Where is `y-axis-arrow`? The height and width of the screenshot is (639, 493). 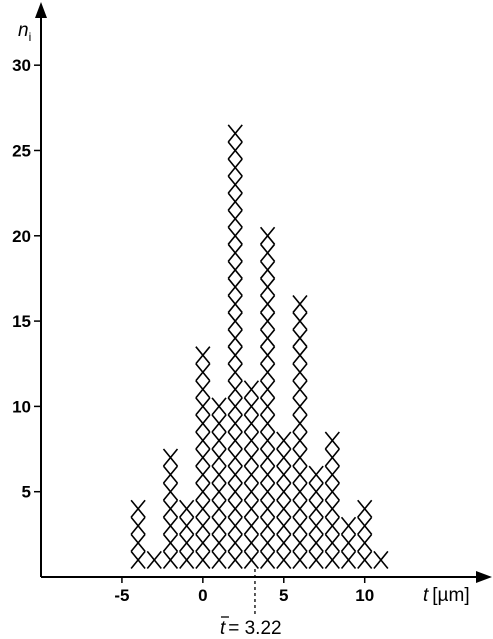 y-axis-arrow is located at coordinates (41, 10).